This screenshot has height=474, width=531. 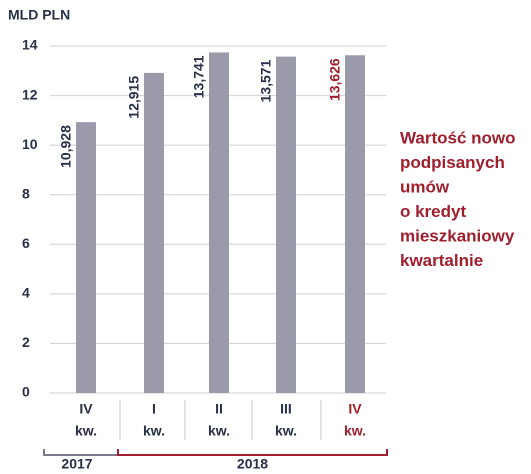 What do you see at coordinates (154, 409) in the screenshot?
I see `x-tick-label: I` at bounding box center [154, 409].